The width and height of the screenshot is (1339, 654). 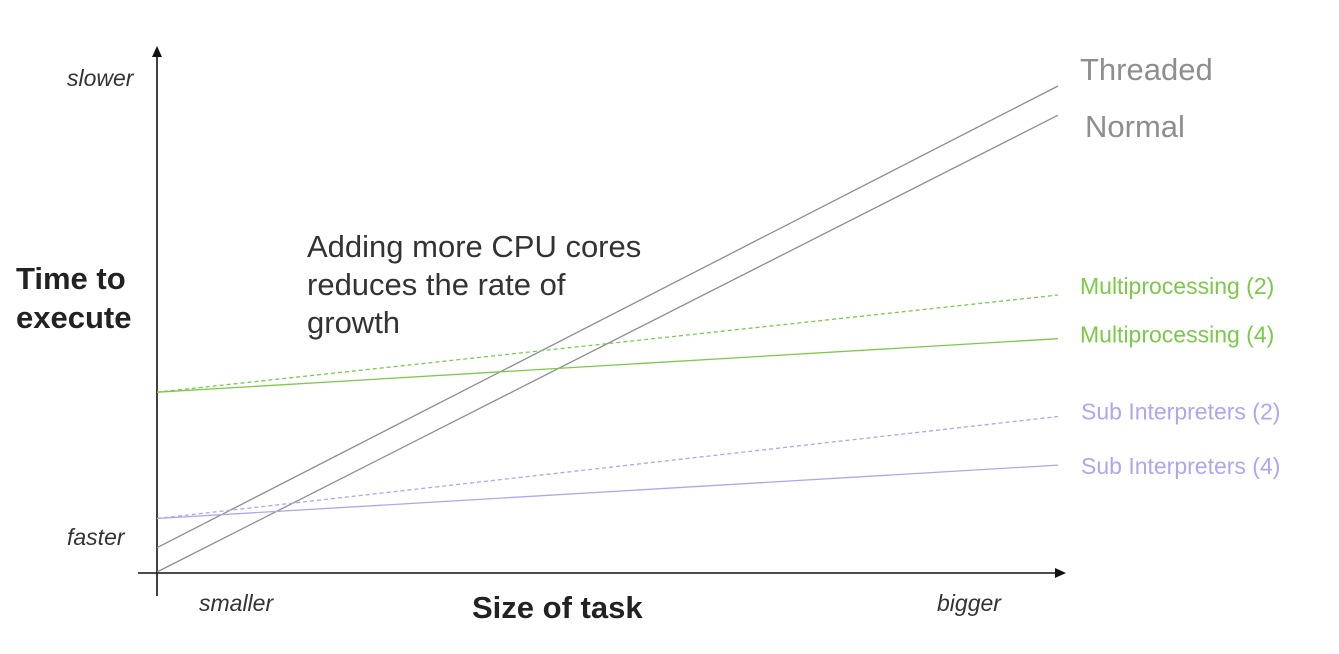 What do you see at coordinates (1135, 126) in the screenshot?
I see `series-label-normal: Normal` at bounding box center [1135, 126].